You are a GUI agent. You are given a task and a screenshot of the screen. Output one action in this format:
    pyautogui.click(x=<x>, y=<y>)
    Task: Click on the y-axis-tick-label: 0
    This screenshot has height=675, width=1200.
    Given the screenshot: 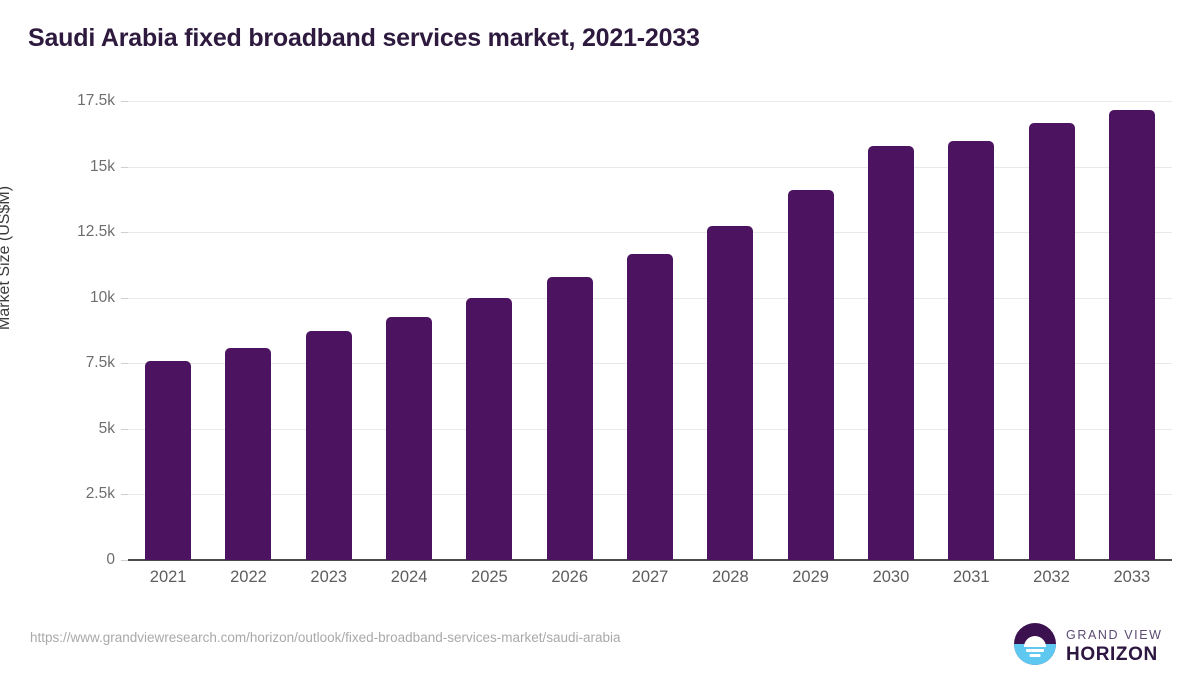 What is the action you would take?
    pyautogui.click(x=110, y=559)
    